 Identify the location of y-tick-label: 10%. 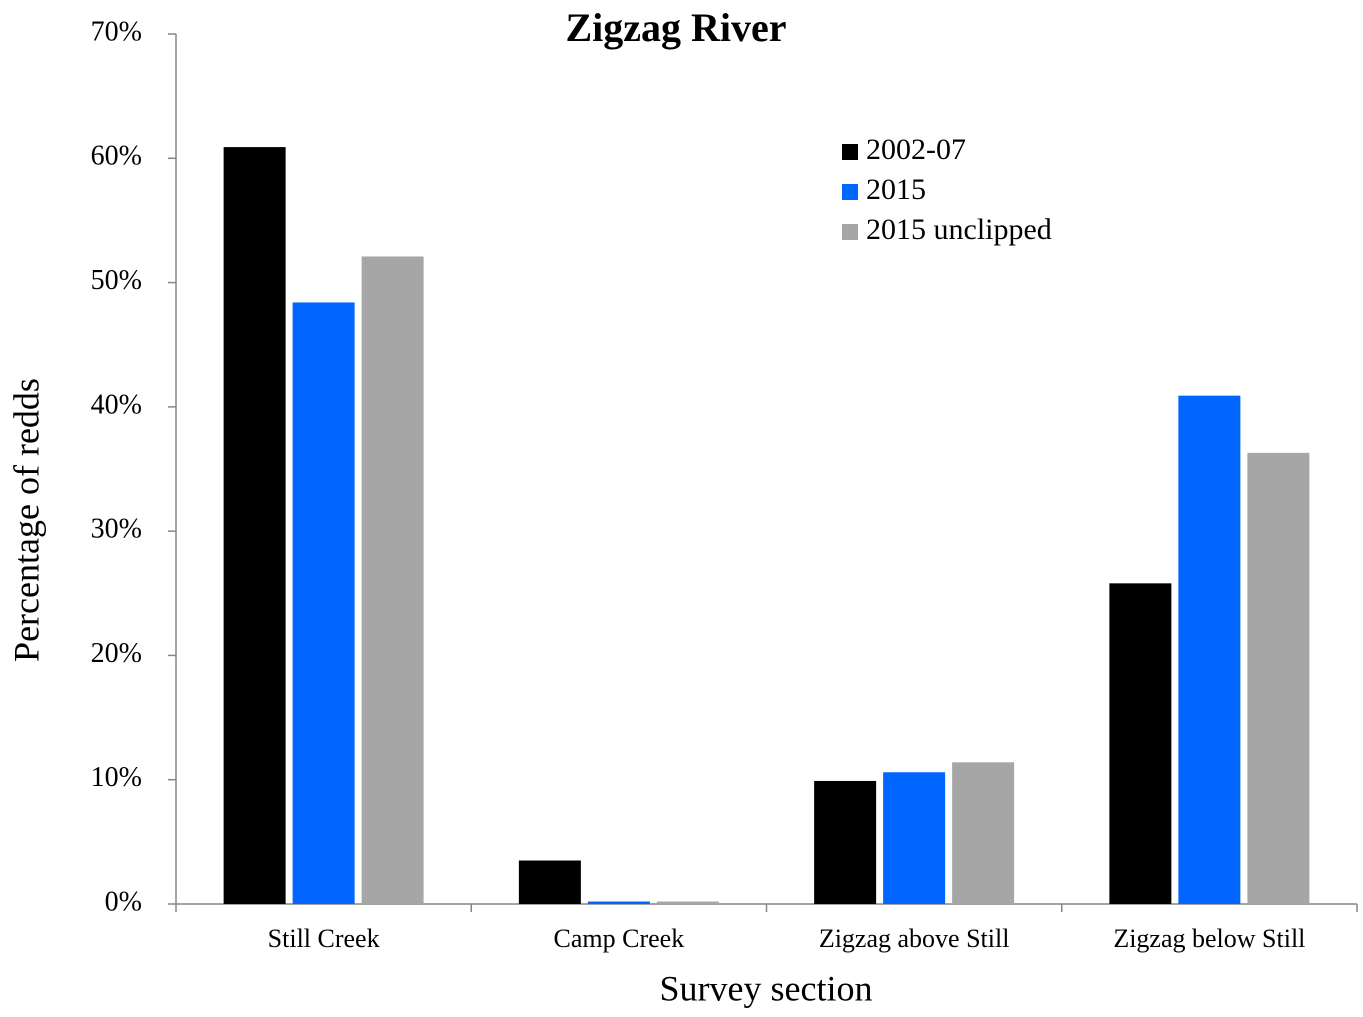
(116, 777).